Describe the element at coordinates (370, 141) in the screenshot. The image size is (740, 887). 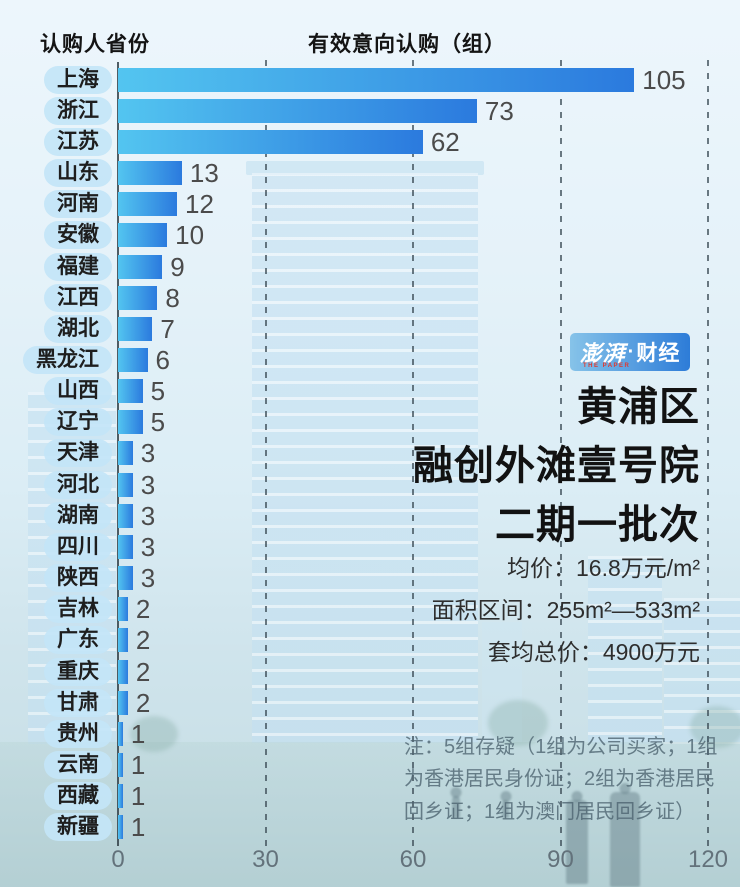
I see `chart-row: 江苏 62` at that location.